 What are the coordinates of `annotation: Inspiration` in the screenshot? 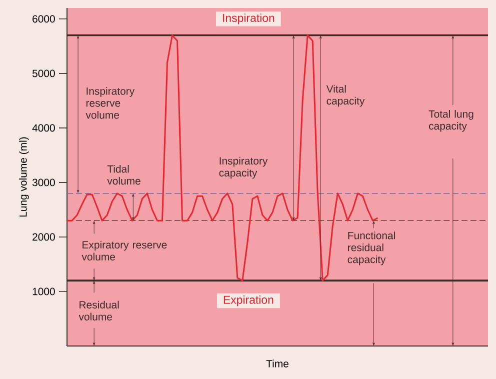 It's located at (248, 19).